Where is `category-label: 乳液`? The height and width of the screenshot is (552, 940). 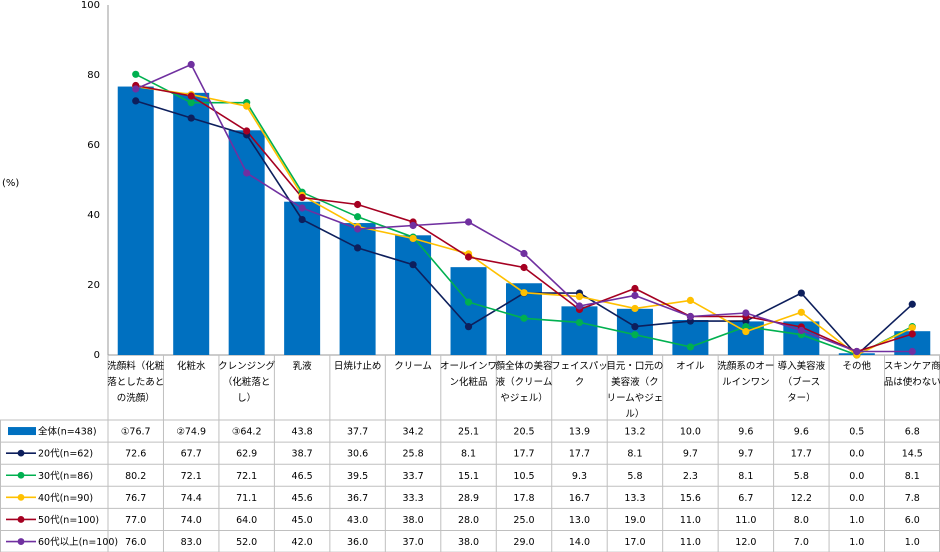
category-label: 乳液 is located at coordinates (303, 366).